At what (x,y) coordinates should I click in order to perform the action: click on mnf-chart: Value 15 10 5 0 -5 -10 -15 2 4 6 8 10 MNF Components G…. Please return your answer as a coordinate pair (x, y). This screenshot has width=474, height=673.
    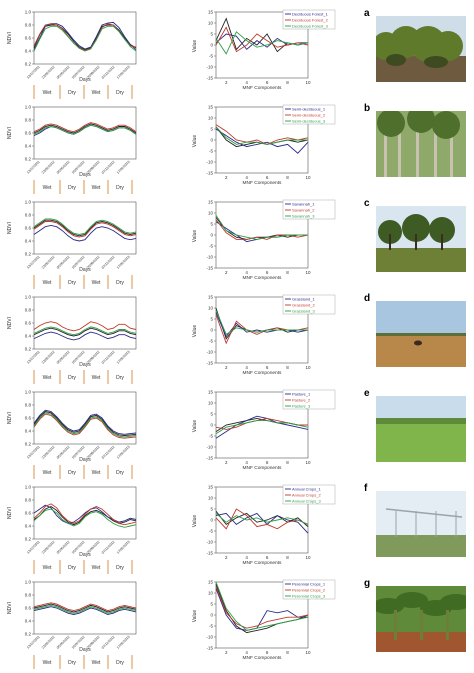
    Looking at the image, I should click on (264, 335).